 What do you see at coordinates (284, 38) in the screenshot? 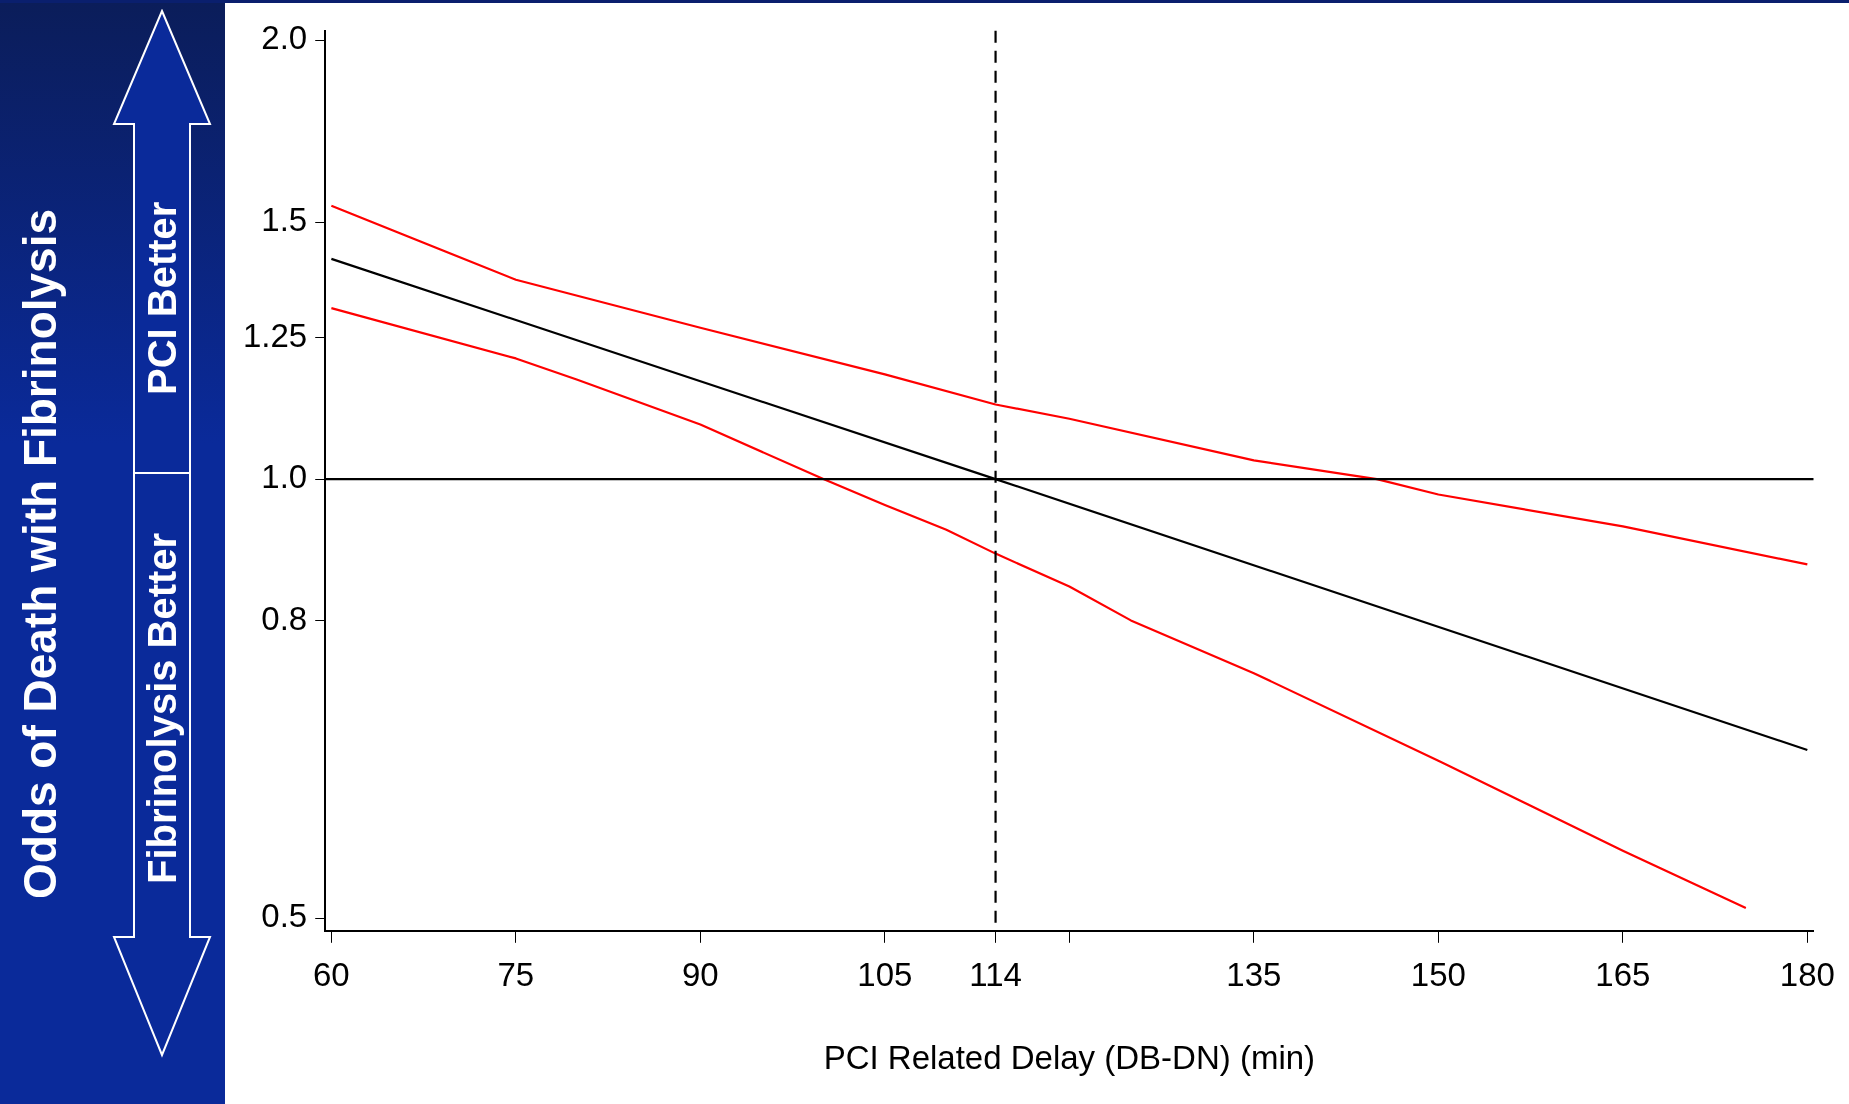
I see `y-tick-label: 2.0` at bounding box center [284, 38].